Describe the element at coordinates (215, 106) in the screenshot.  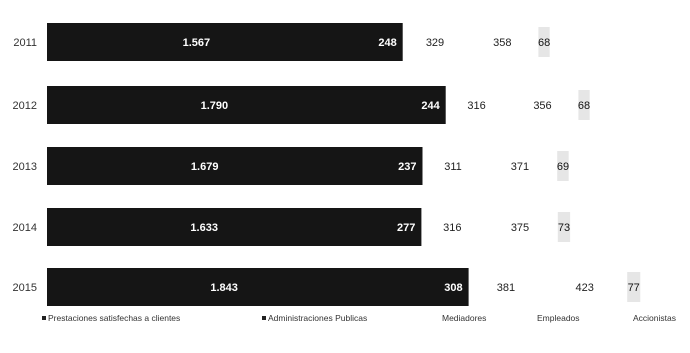
I see `data-label: 1.790` at that location.